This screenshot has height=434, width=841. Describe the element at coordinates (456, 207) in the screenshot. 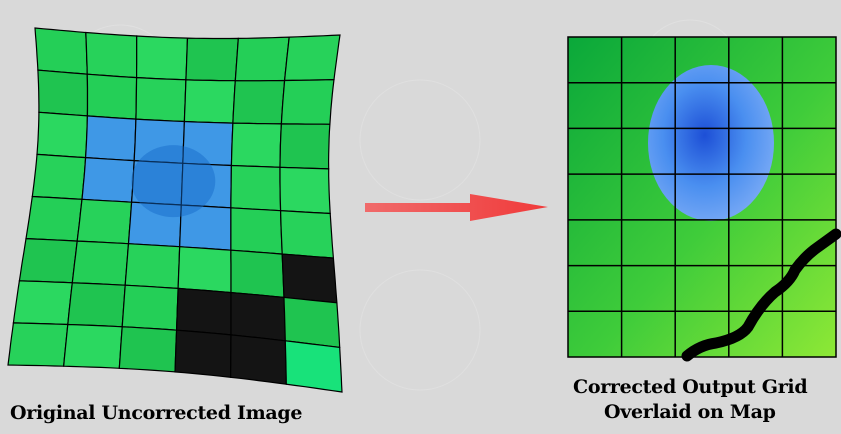

I see `right-arrow-icon` at that location.